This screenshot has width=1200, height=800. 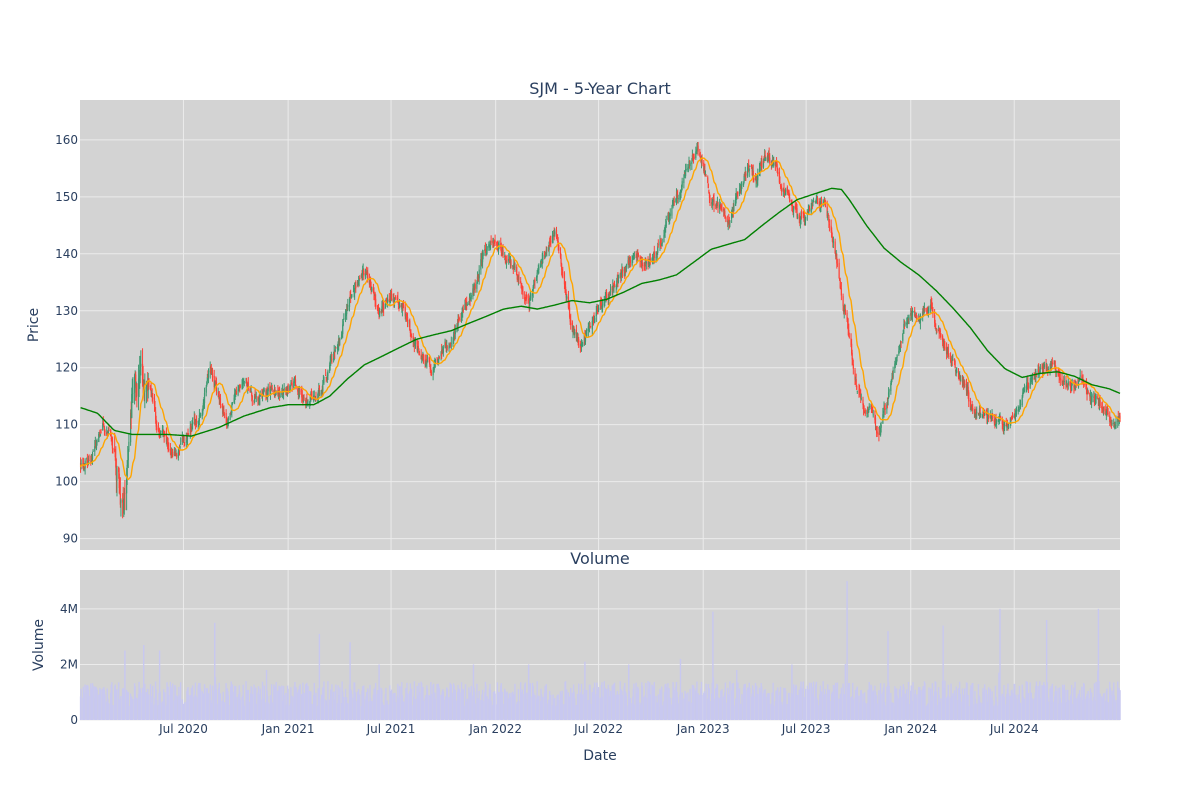 I want to click on volume-tick-label: 4M, so click(x=69, y=609).